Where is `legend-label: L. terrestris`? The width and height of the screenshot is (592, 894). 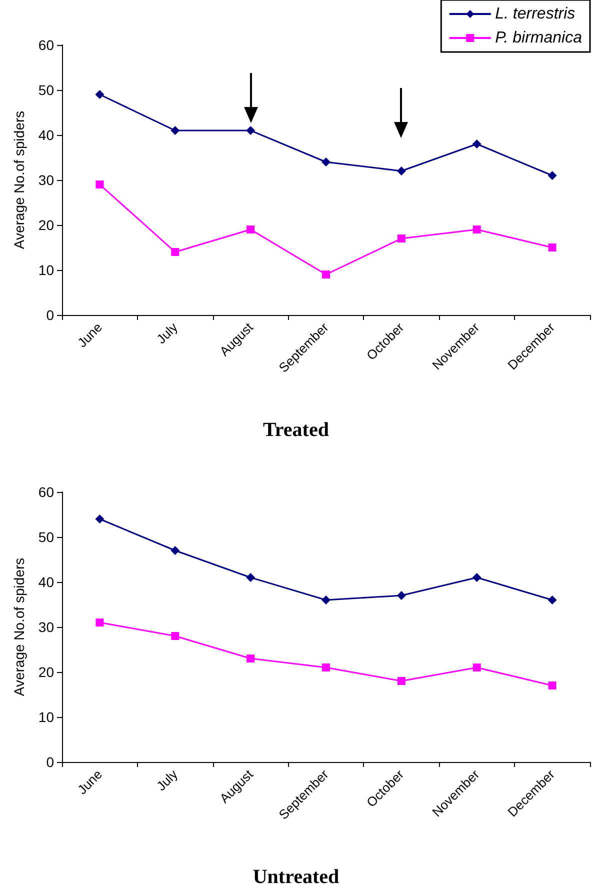 legend-label: L. terrestris is located at coordinates (535, 14).